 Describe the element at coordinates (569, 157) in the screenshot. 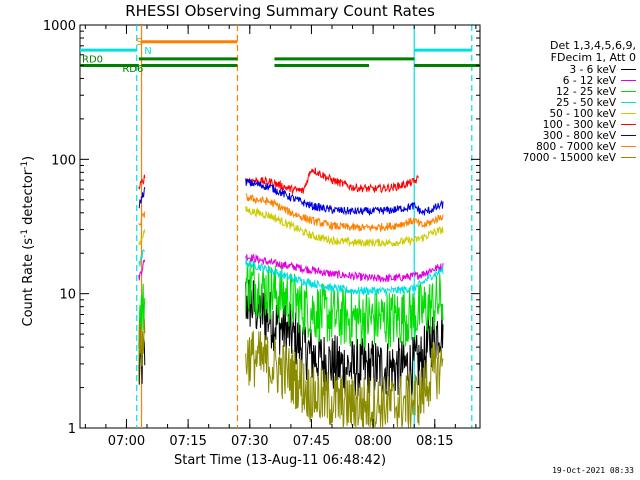

I see `legend-label: 7000 - 15000 keV` at that location.